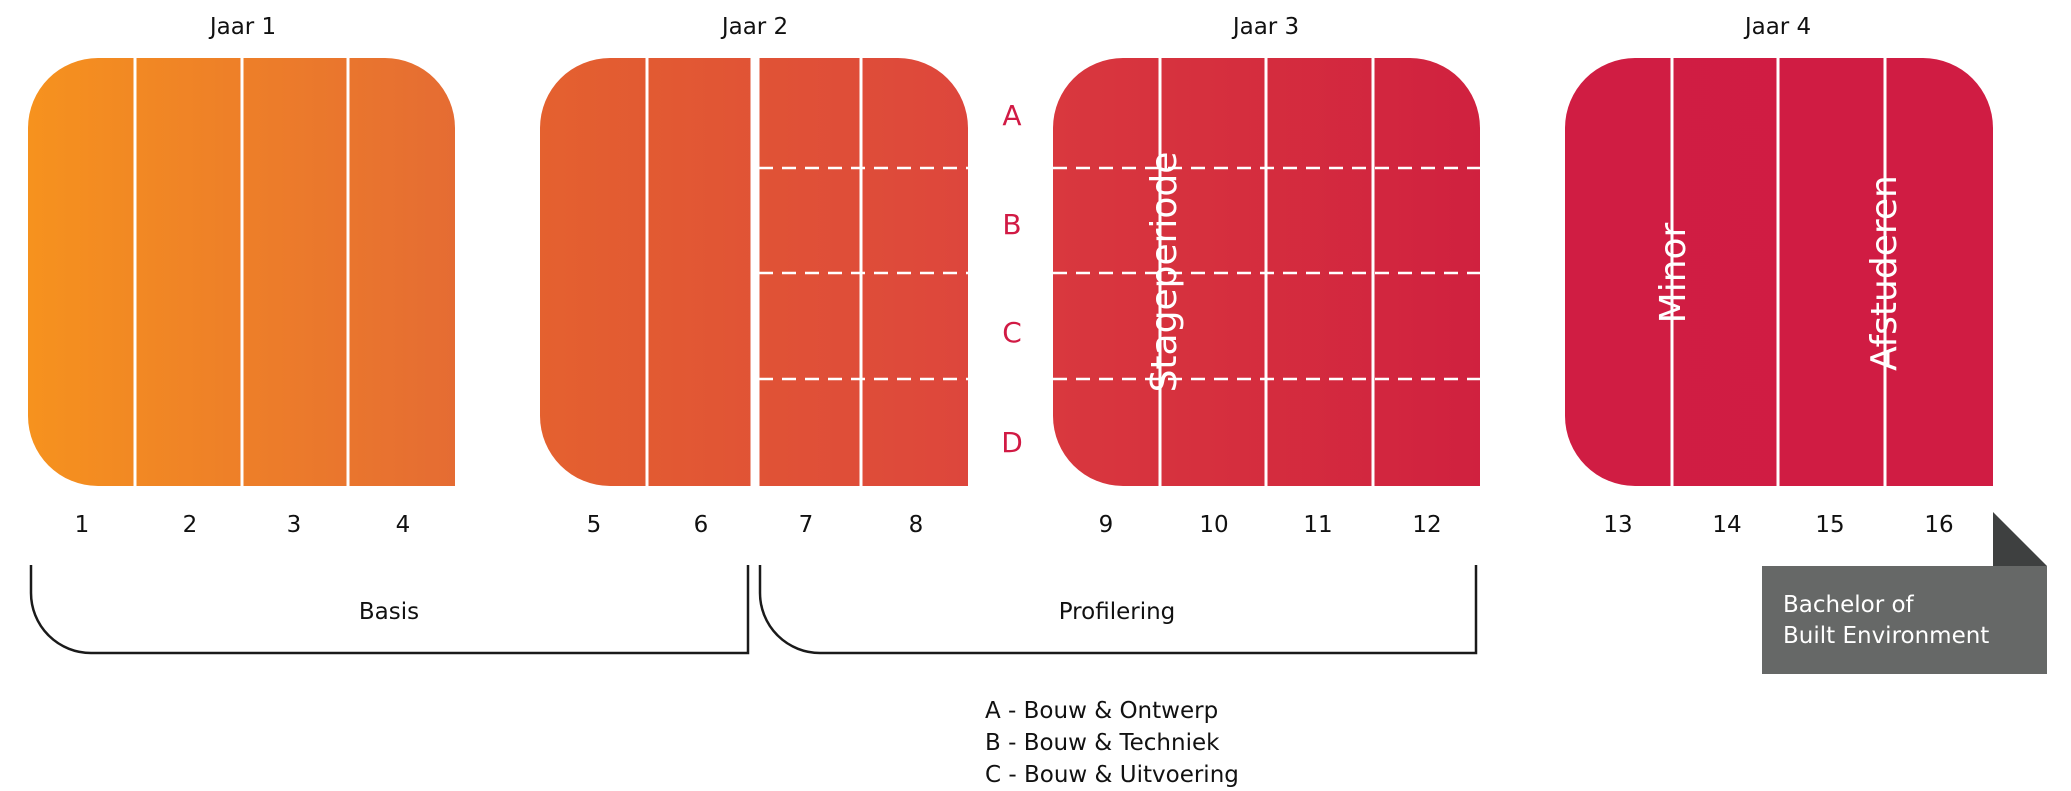  What do you see at coordinates (1011, 224) in the screenshot?
I see `track-label-b: B` at bounding box center [1011, 224].